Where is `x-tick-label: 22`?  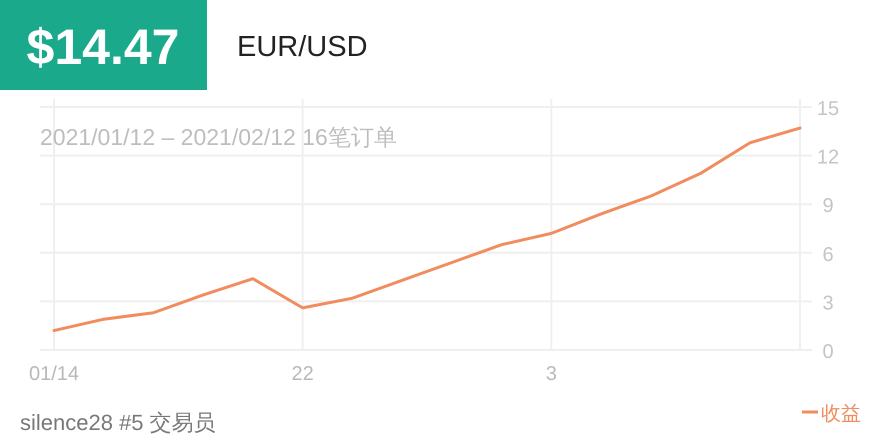 x-tick-label: 22 is located at coordinates (303, 374).